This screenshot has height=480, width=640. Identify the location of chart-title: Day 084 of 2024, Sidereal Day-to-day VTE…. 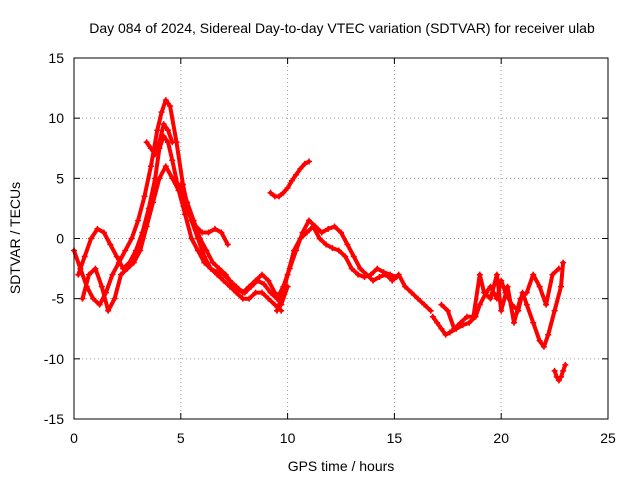
(342, 28).